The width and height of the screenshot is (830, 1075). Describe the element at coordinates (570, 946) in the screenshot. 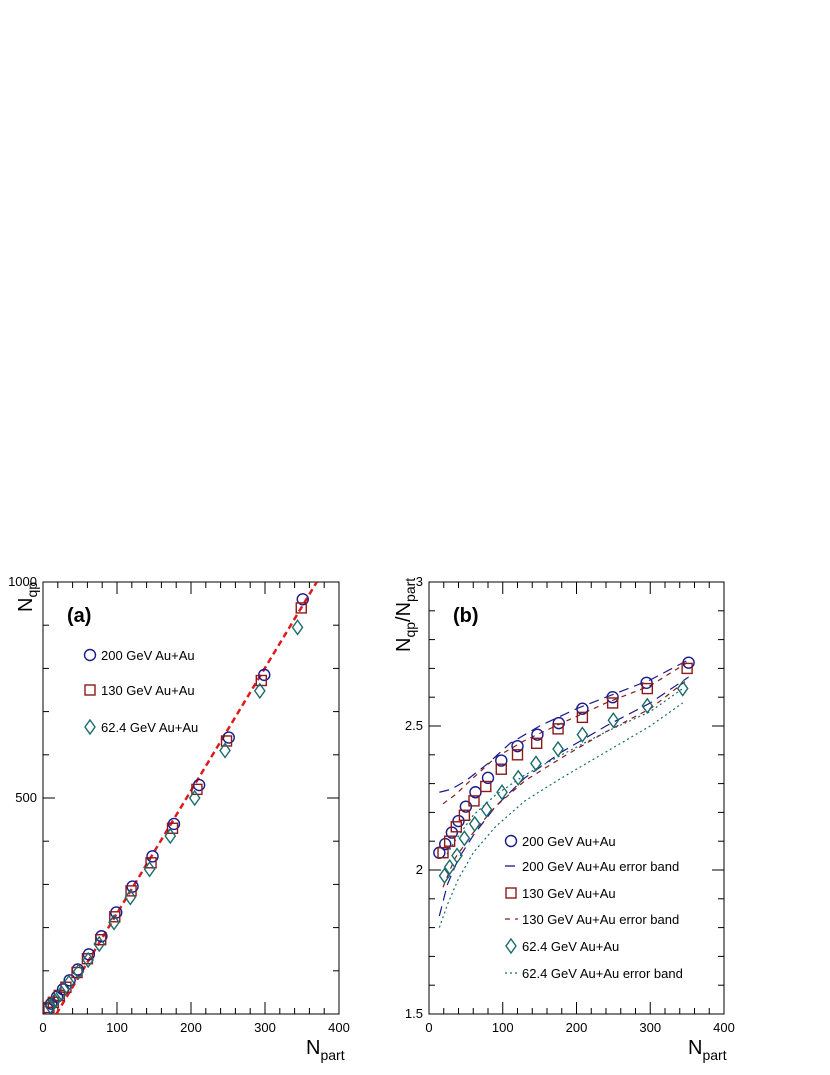

I see `legend-entry: 62.4 GeV Au+Au` at that location.